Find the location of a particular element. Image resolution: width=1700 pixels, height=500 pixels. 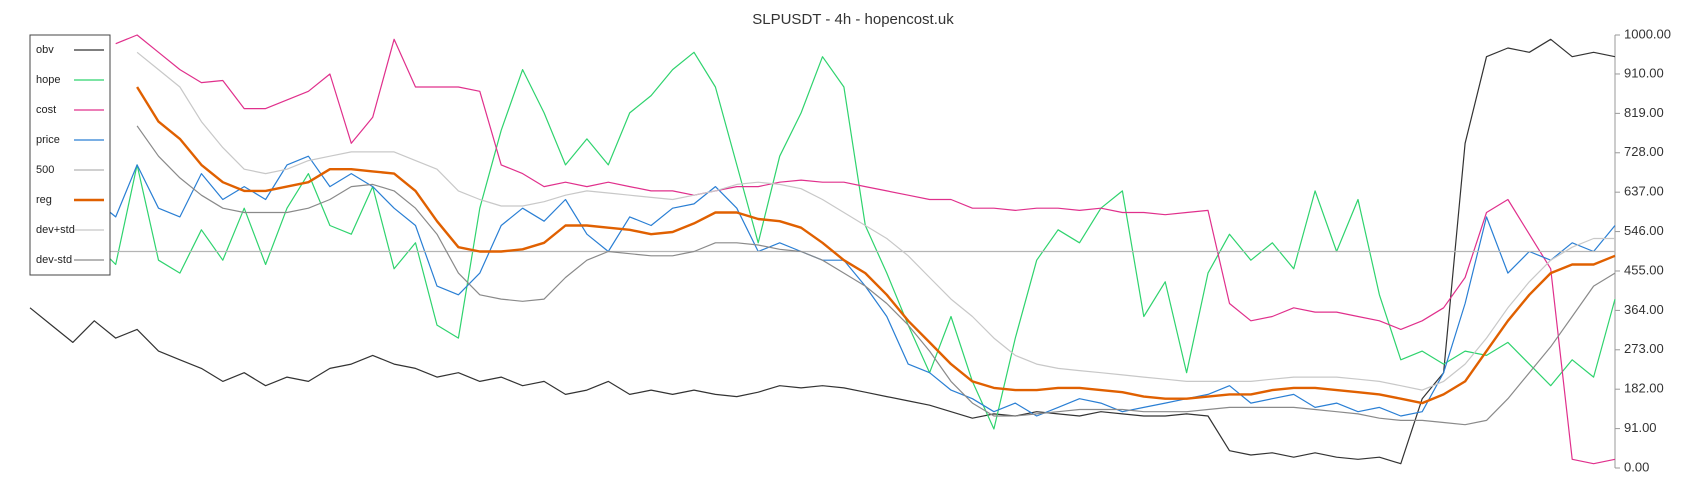

legend-label: reg is located at coordinates (44, 200).